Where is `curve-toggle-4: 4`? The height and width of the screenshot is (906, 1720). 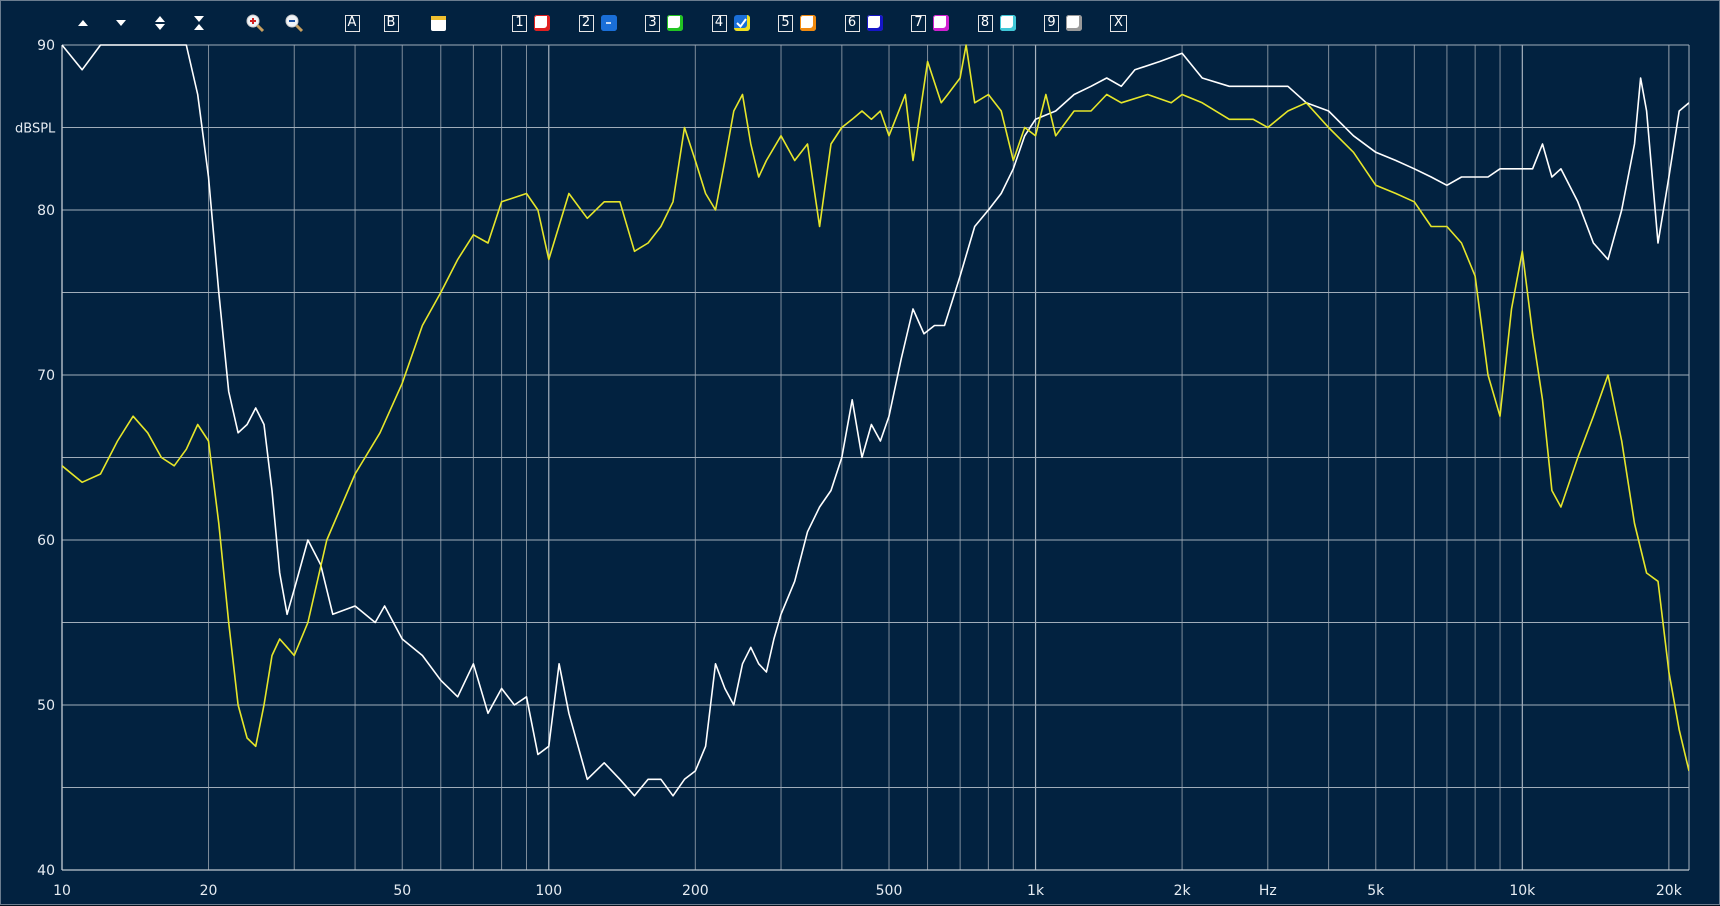 curve-toggle-4: 4 is located at coordinates (730, 23).